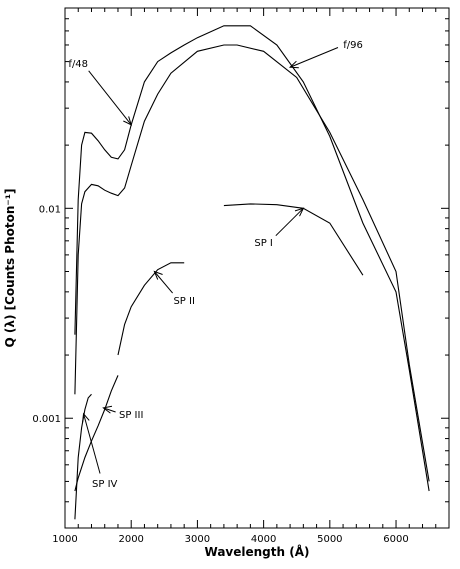  What do you see at coordinates (46, 419) in the screenshot?
I see `y-tick-label: 0.001` at bounding box center [46, 419].